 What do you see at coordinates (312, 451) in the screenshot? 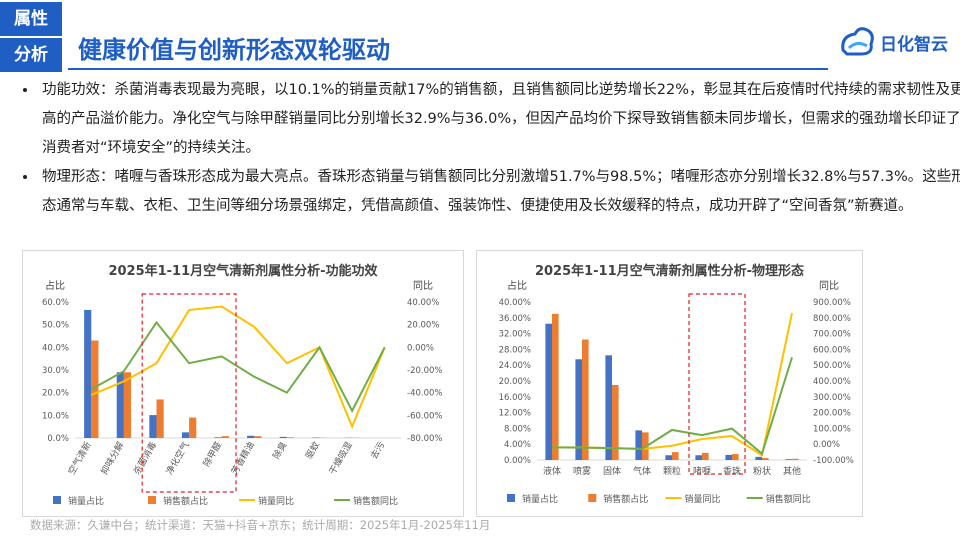
I see `x-tick-label: 驱蚊` at bounding box center [312, 451].